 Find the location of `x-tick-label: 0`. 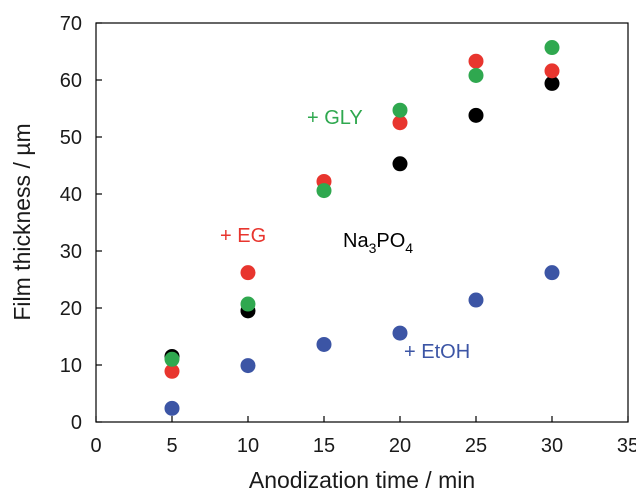

x-tick-label: 0 is located at coordinates (95, 446).